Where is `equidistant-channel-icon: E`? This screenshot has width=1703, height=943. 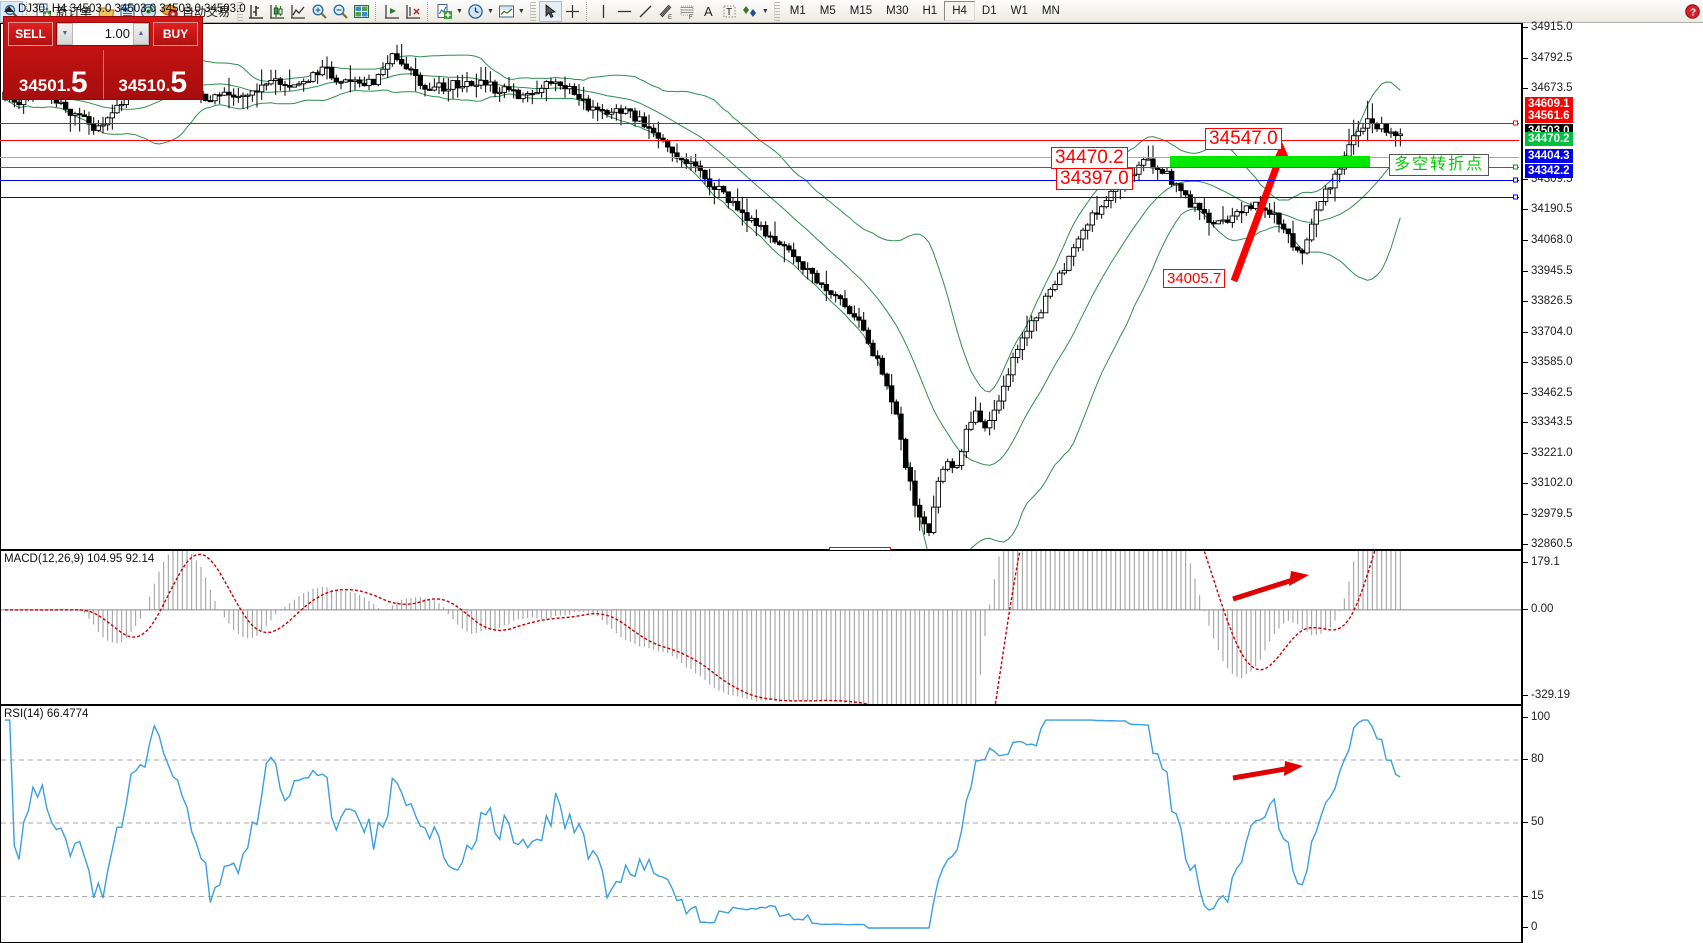 equidistant-channel-icon: E is located at coordinates (666, 11).